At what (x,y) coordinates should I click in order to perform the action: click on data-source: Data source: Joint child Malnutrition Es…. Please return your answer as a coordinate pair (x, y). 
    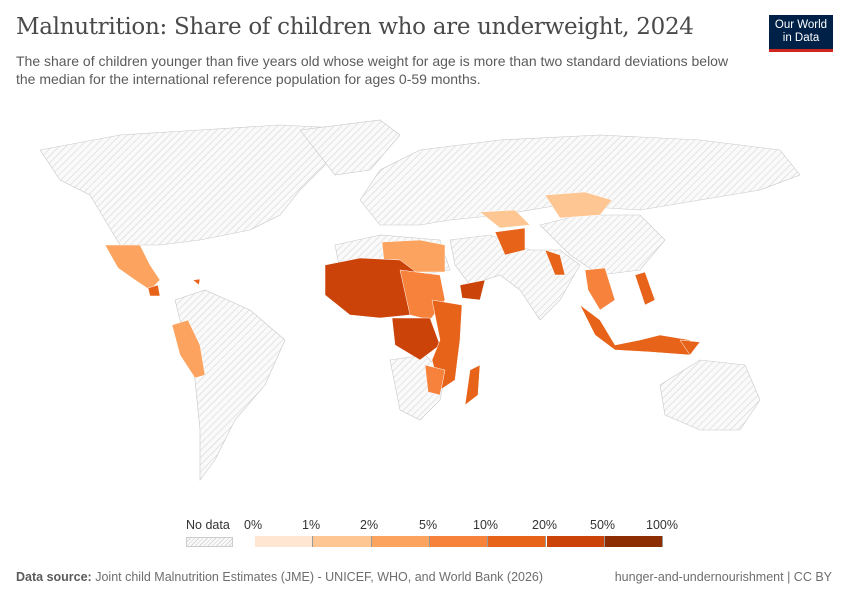
    Looking at the image, I should click on (279, 577).